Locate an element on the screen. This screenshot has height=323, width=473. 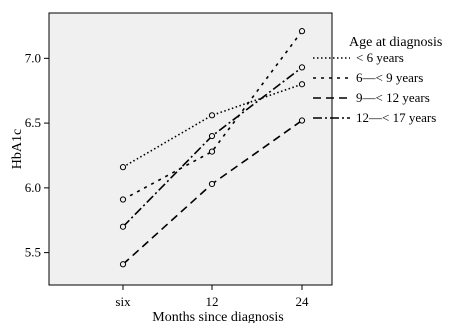
y-tick-label: 6.5 is located at coordinates (33, 122).